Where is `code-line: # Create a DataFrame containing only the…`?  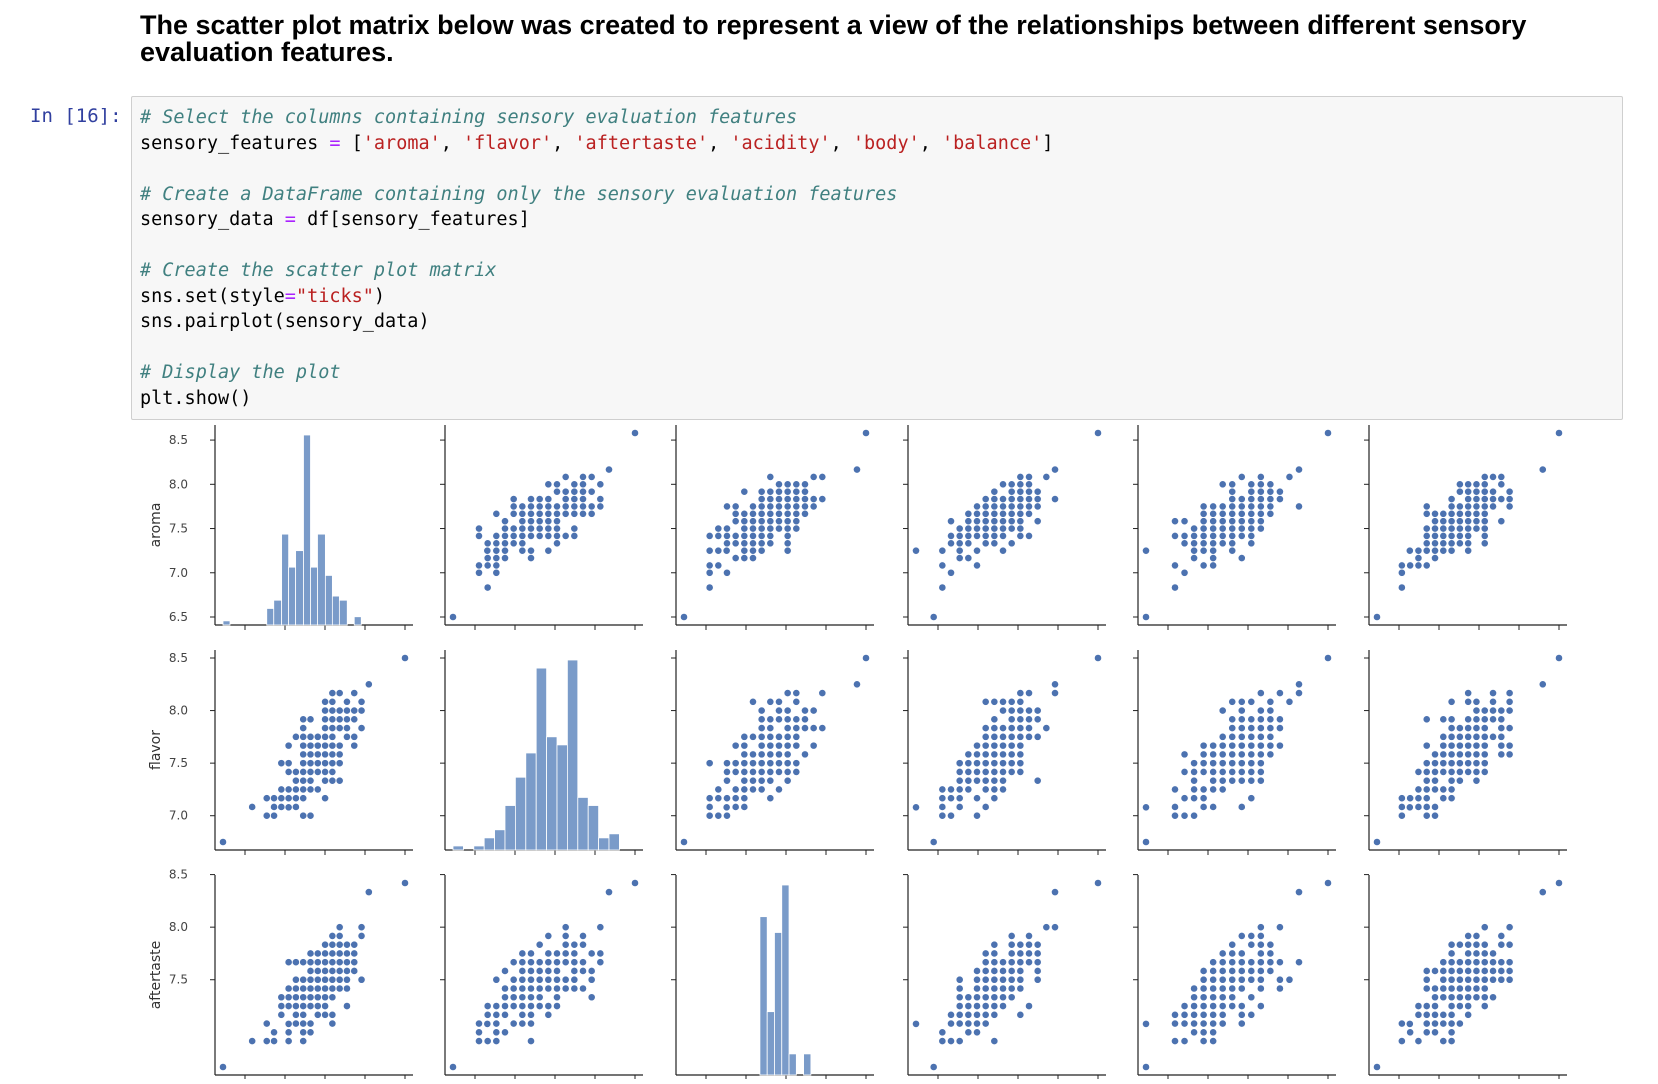 code-line: # Create a DataFrame containing only the… is located at coordinates (877, 195).